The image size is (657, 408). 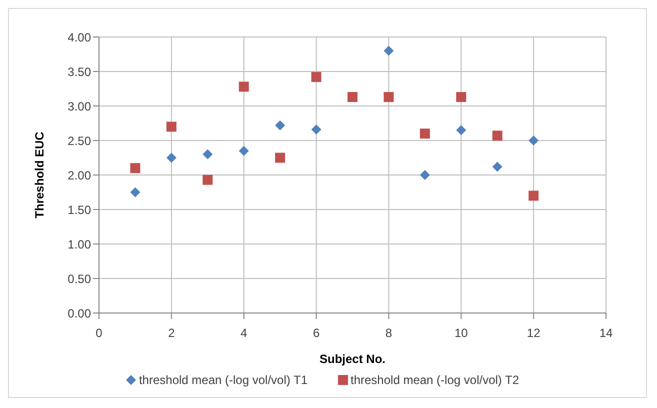 What do you see at coordinates (39, 174) in the screenshot?
I see `y-axis-title: Threshold EUC` at bounding box center [39, 174].